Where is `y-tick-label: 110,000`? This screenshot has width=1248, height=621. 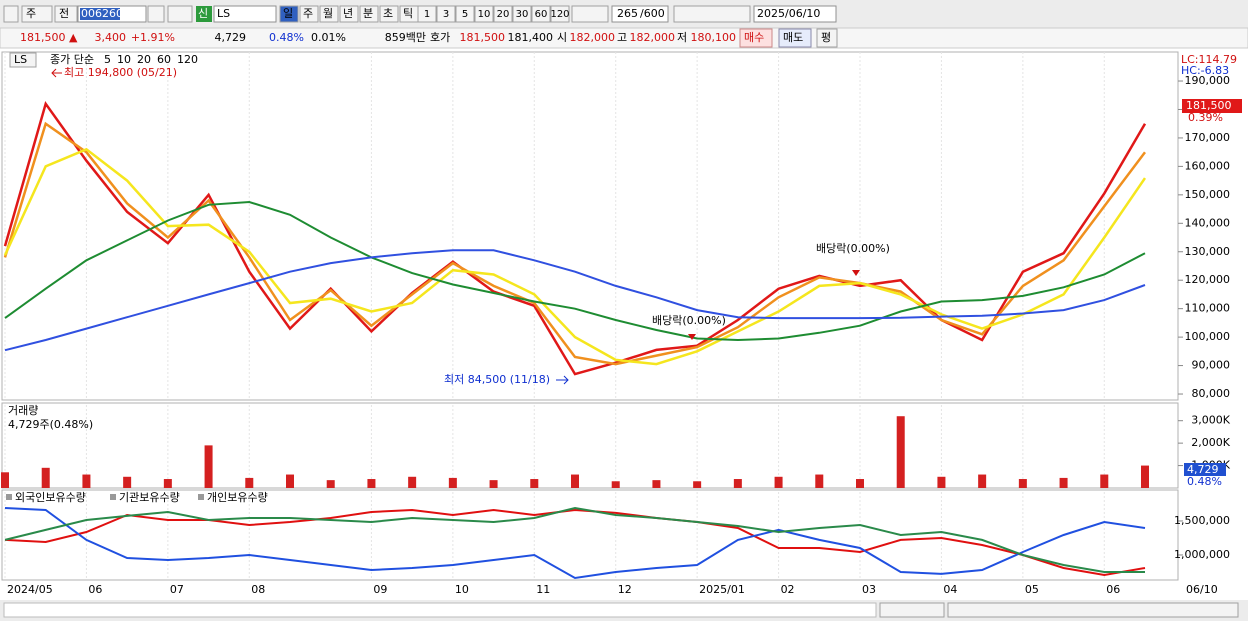
y-tick-label: 110,000 is located at coordinates (1208, 308).